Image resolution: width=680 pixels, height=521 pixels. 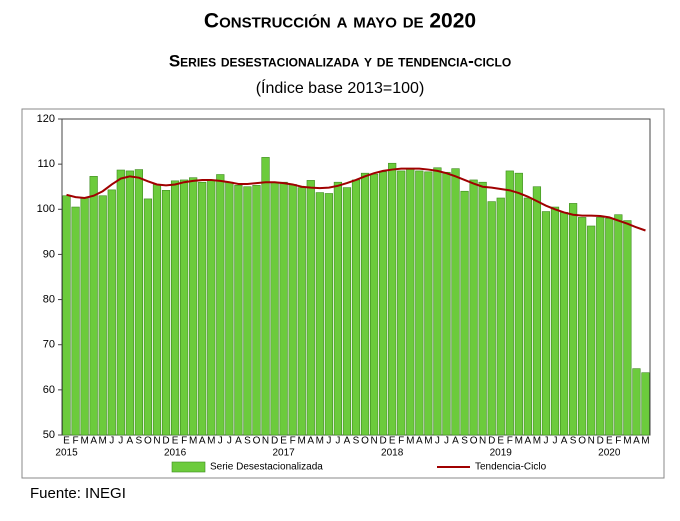 I want to click on y-tick-label: 90, so click(x=49, y=254).